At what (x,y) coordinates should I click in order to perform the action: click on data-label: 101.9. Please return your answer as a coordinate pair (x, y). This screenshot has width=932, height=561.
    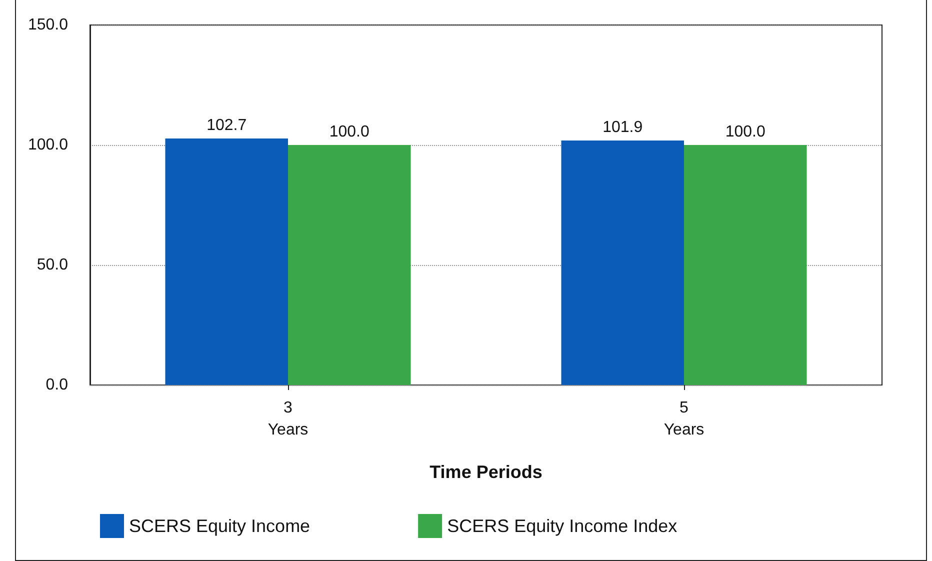
    Looking at the image, I should click on (622, 127).